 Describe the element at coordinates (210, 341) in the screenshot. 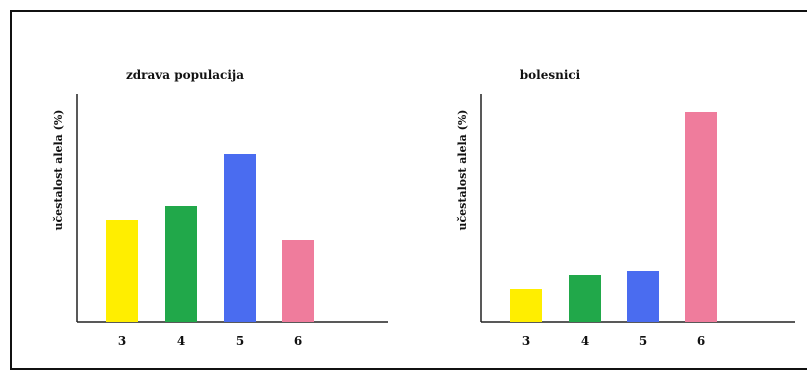

I see `chart-left-ticks: 3 4 5 6` at that location.